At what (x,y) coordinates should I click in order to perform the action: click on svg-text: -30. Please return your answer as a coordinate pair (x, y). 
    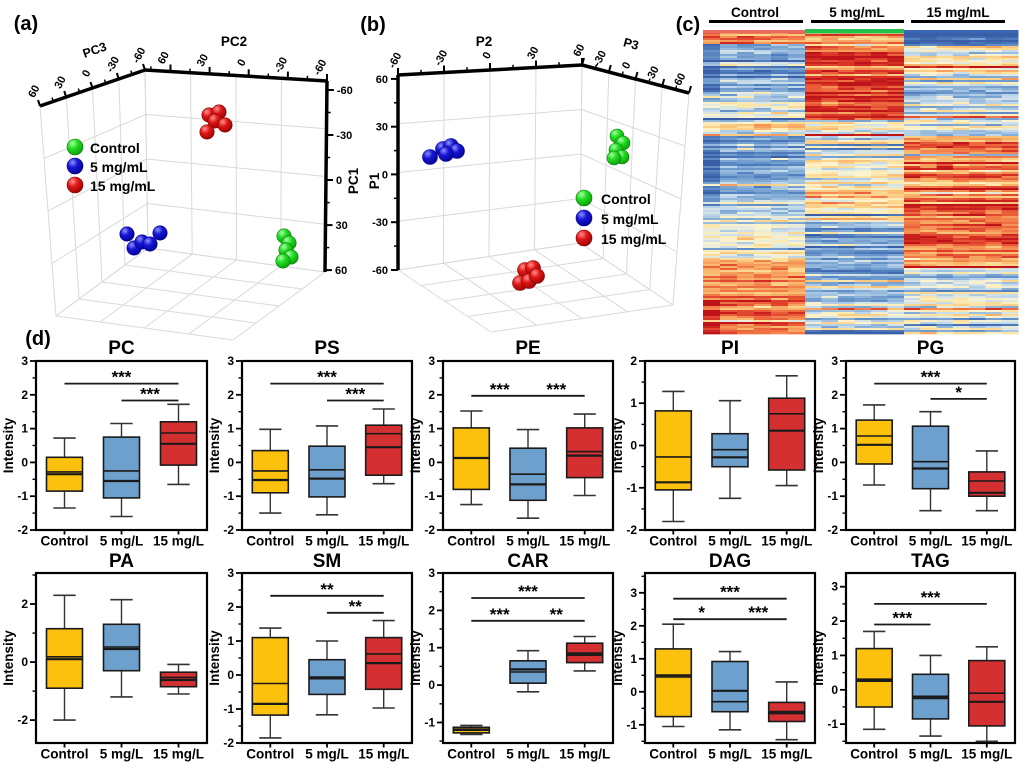
    Looking at the image, I should click on (380, 223).